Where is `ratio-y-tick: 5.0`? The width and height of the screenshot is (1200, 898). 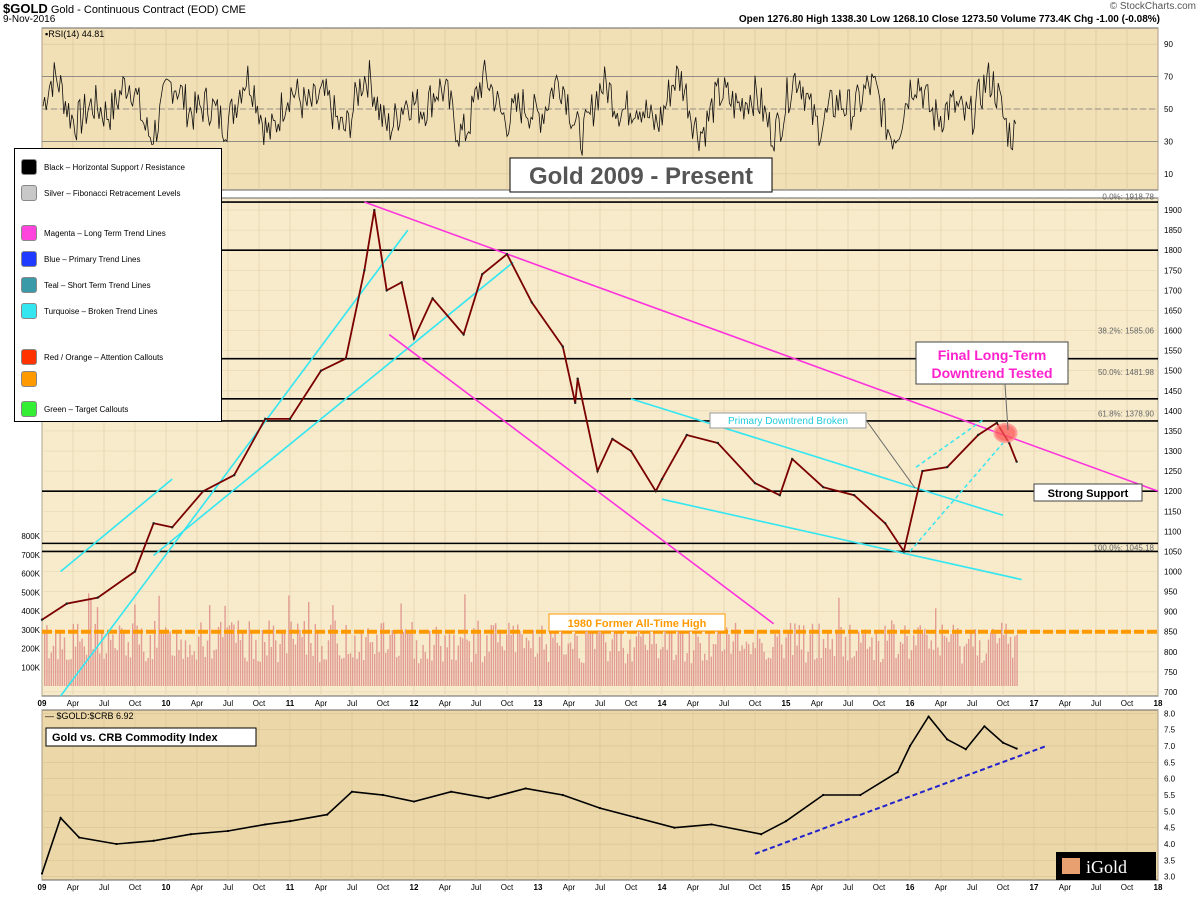
ratio-y-tick: 5.0 is located at coordinates (1170, 811).